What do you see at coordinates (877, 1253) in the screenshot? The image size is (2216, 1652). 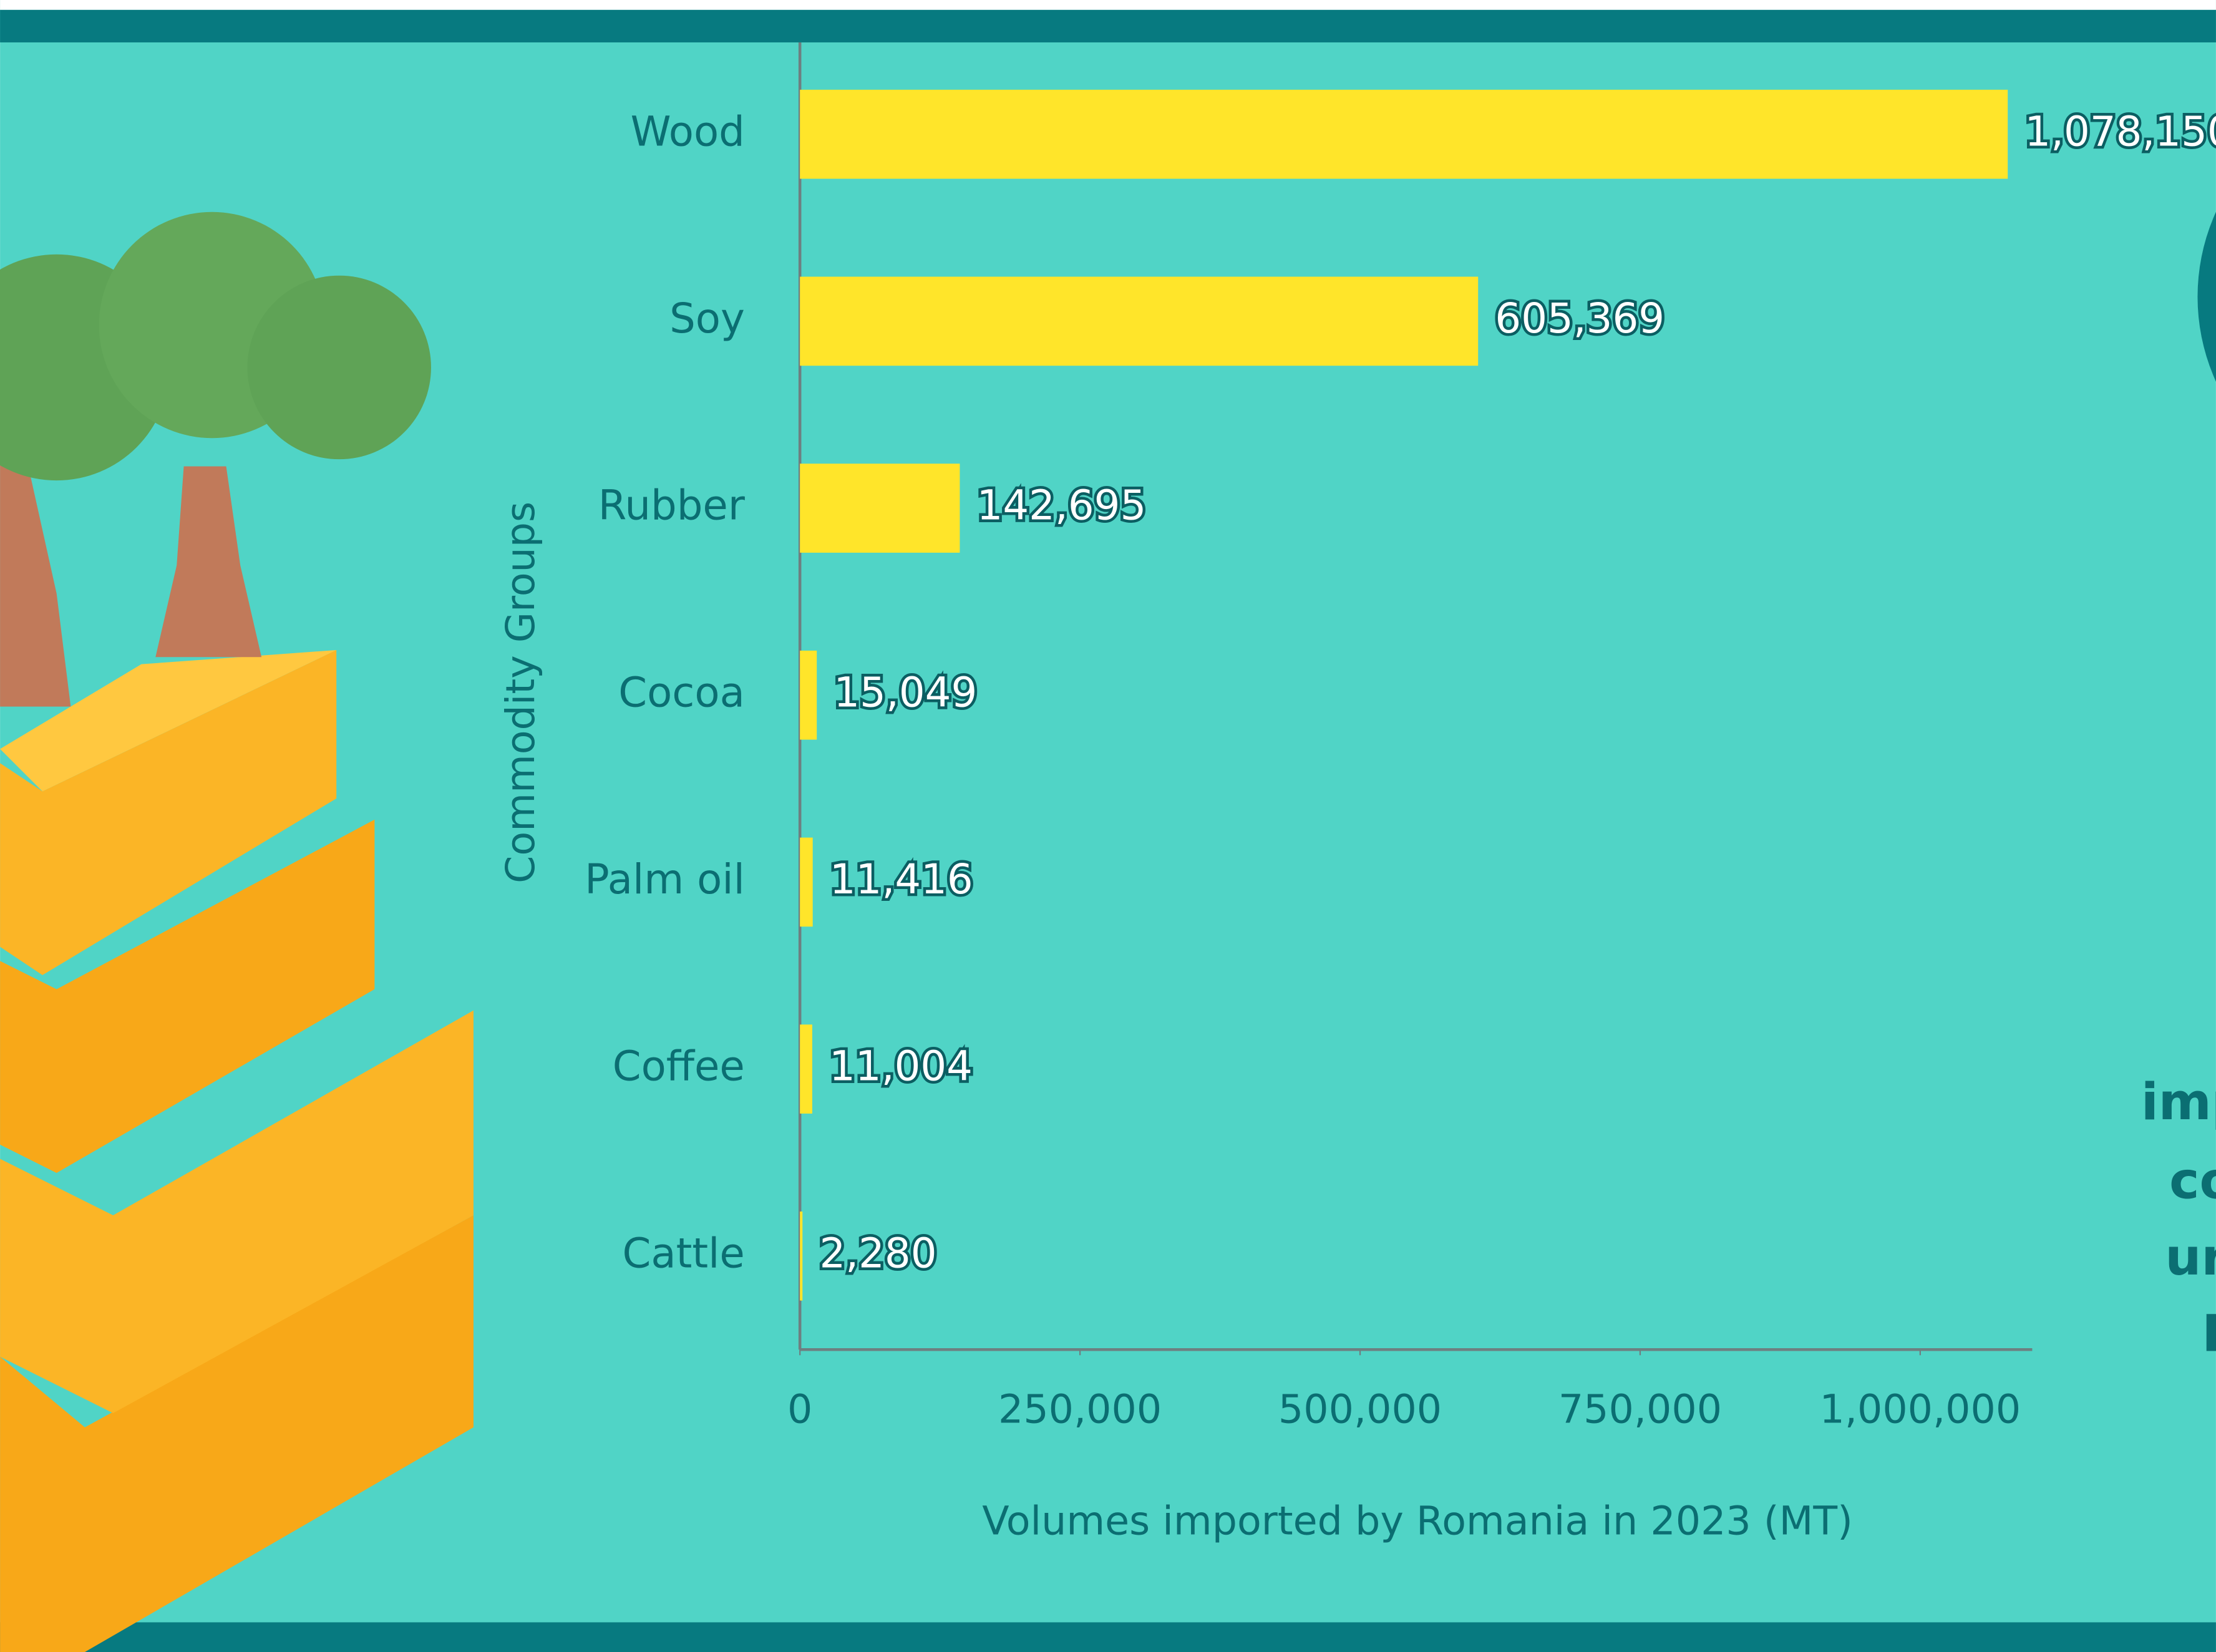 I see `value-label: 2,280` at bounding box center [877, 1253].